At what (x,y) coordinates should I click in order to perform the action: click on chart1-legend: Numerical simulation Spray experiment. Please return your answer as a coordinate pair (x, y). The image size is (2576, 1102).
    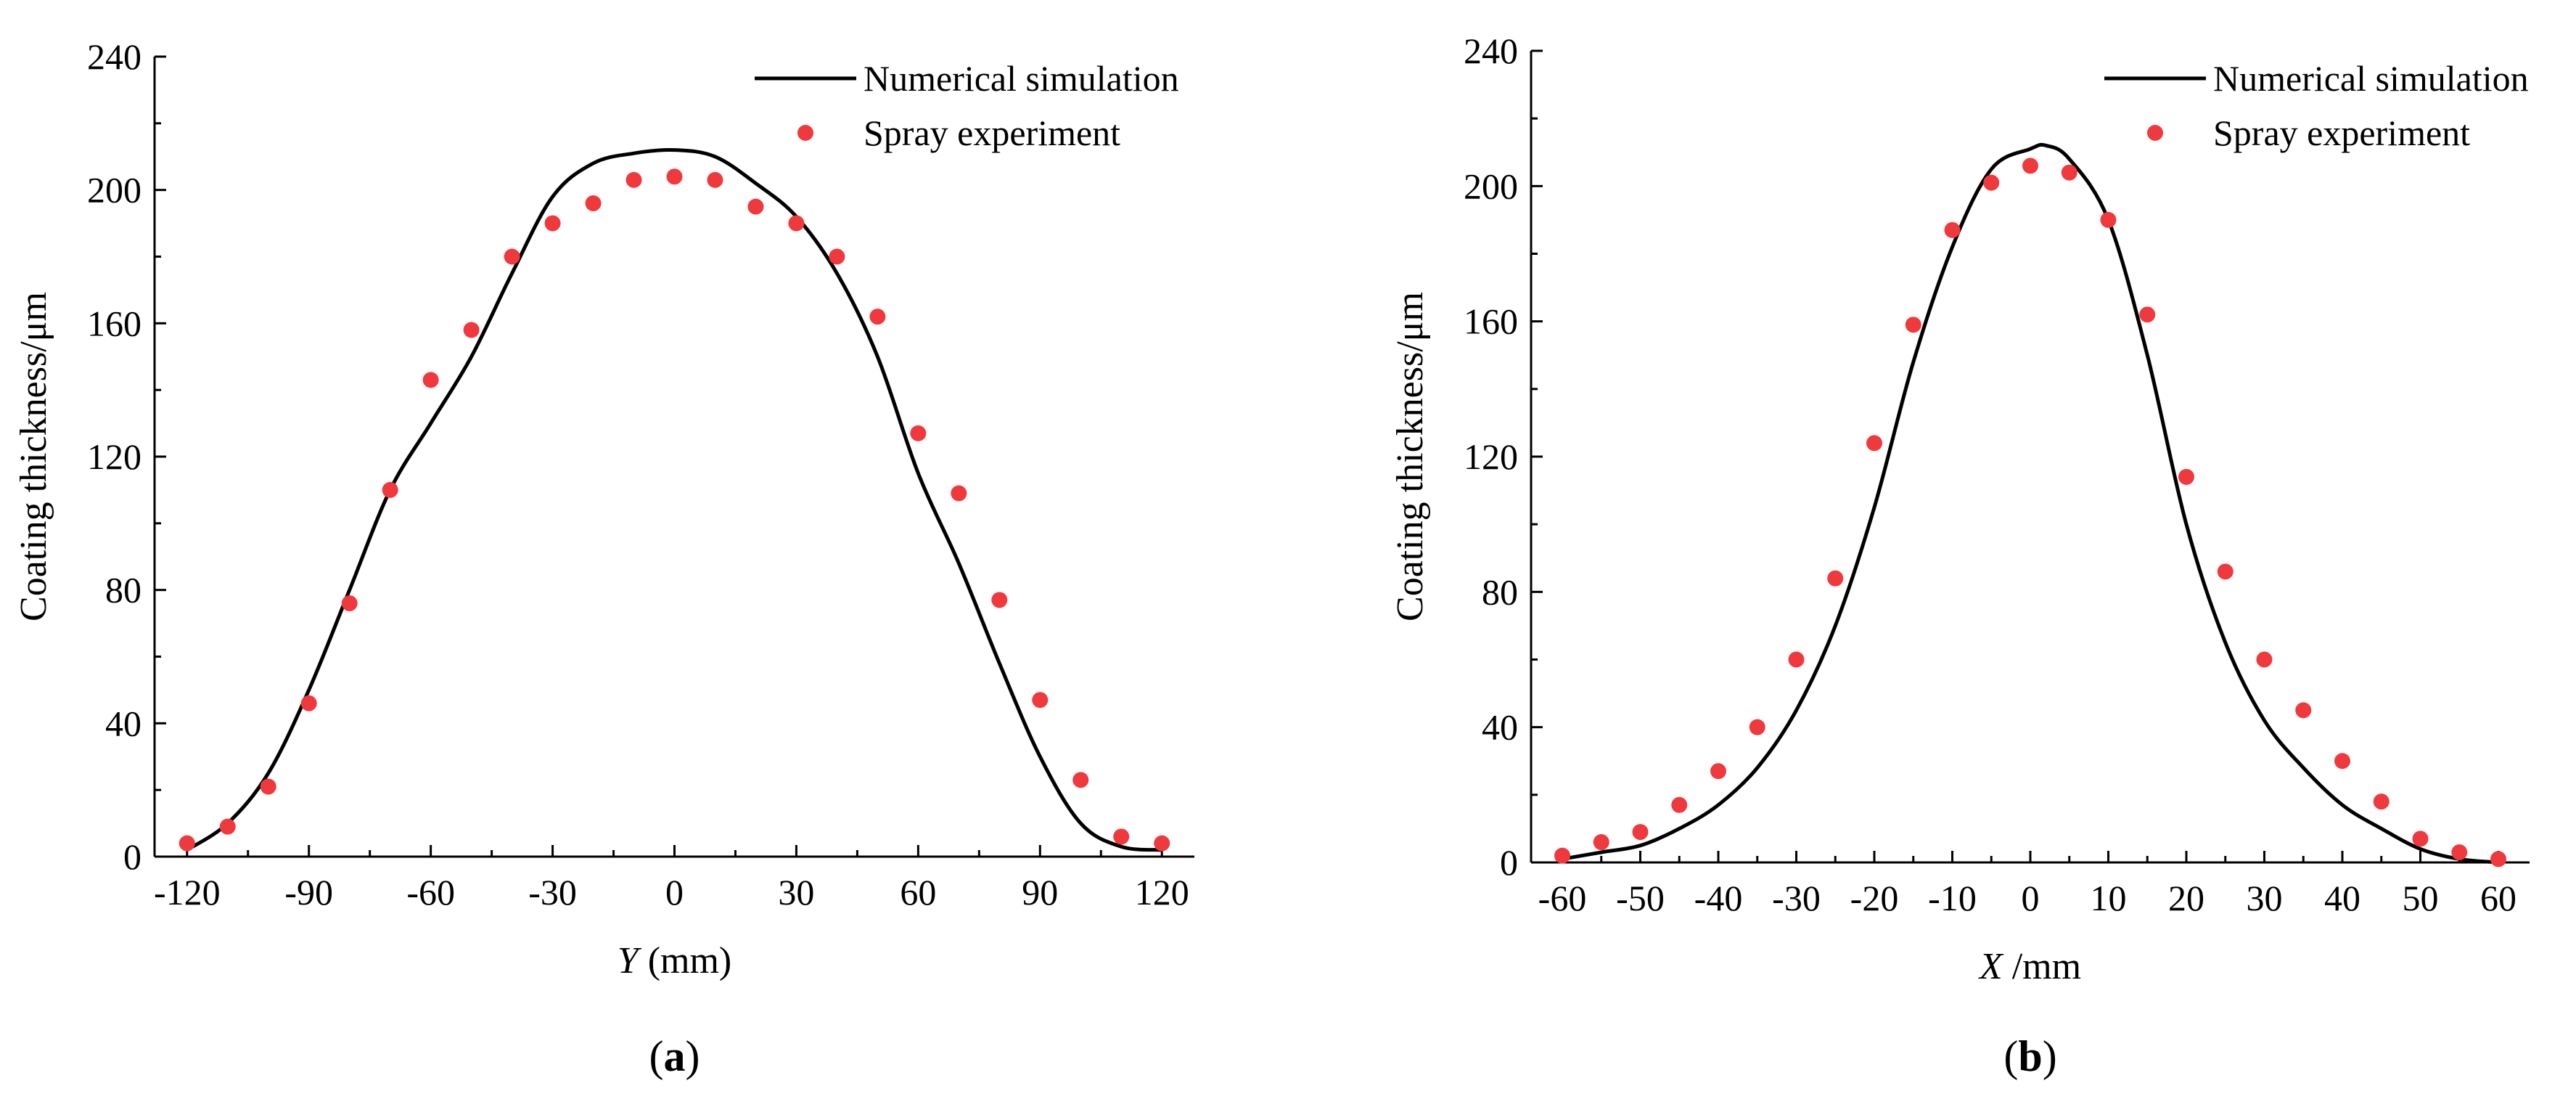
    Looking at the image, I should click on (967, 105).